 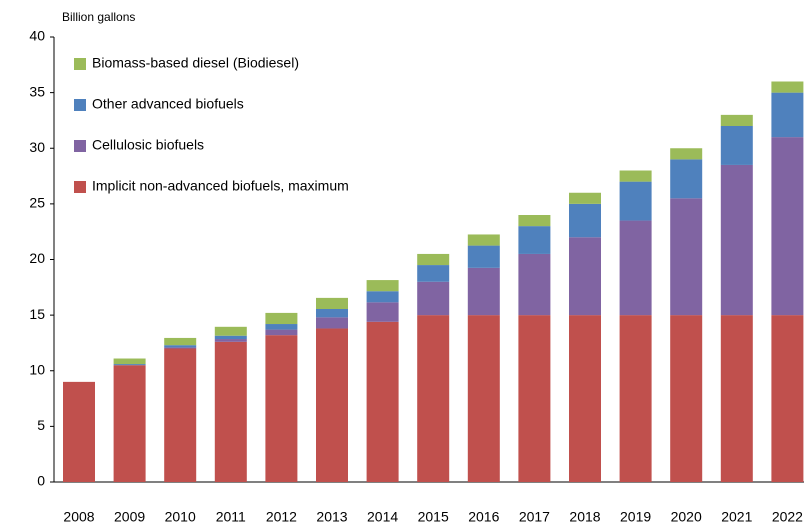 What do you see at coordinates (41, 481) in the screenshot?
I see `y-tick-label: 0` at bounding box center [41, 481].